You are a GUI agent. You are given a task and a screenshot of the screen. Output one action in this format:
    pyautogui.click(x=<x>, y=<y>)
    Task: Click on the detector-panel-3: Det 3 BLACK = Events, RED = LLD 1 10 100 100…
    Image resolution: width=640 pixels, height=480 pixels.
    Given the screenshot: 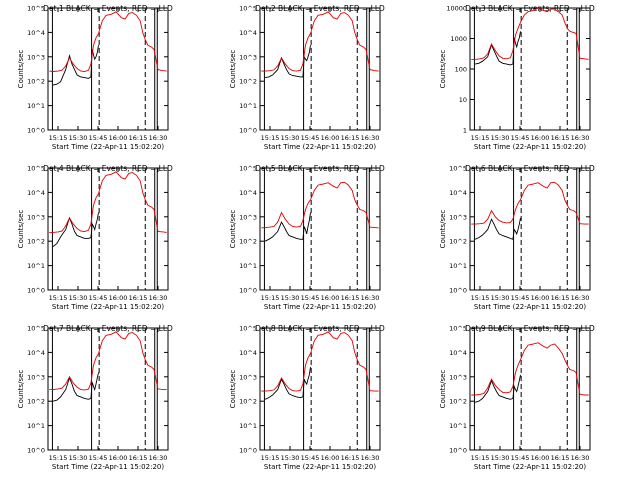 What is the action you would take?
    pyautogui.click(x=517, y=77)
    